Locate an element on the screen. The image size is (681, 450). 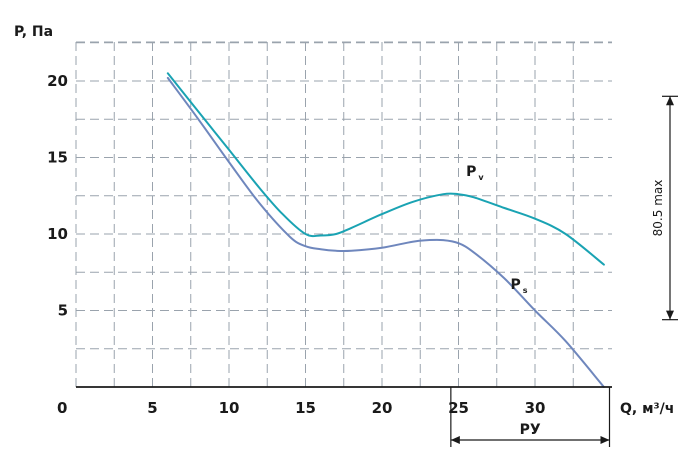
y-axis-title: P, Па is located at coordinates (33, 32).